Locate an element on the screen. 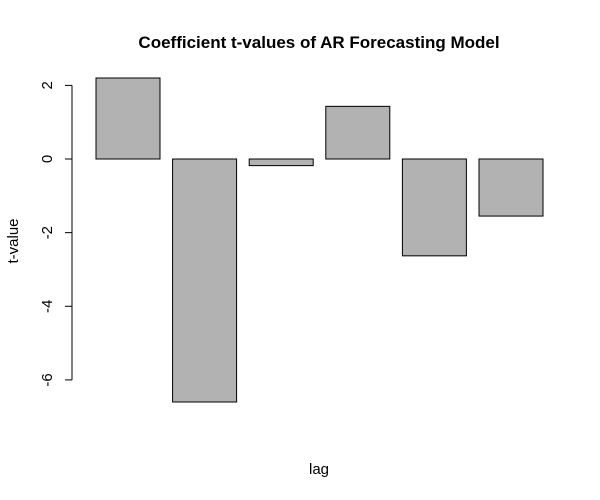 The width and height of the screenshot is (600, 500). x-axis-label: lag is located at coordinates (319, 469).